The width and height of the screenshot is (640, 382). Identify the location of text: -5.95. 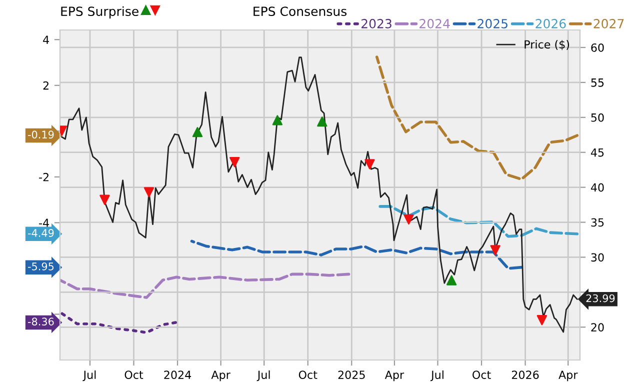
(41, 266).